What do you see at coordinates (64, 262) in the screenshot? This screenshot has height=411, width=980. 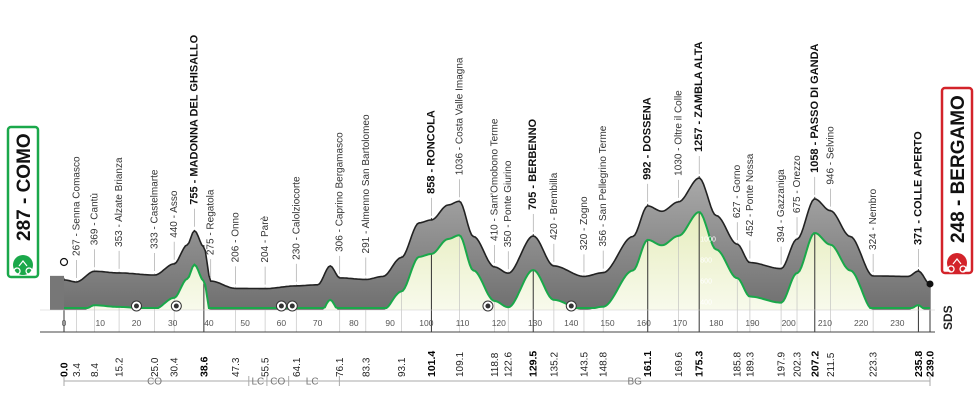 I see `start-point` at bounding box center [64, 262].